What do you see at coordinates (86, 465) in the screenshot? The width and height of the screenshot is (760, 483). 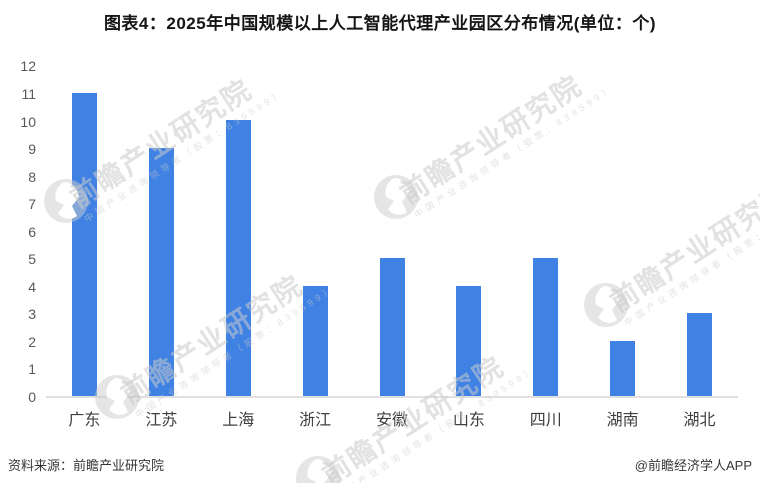 I see `source-note: 资料来源：前瞻产业研究院` at bounding box center [86, 465].